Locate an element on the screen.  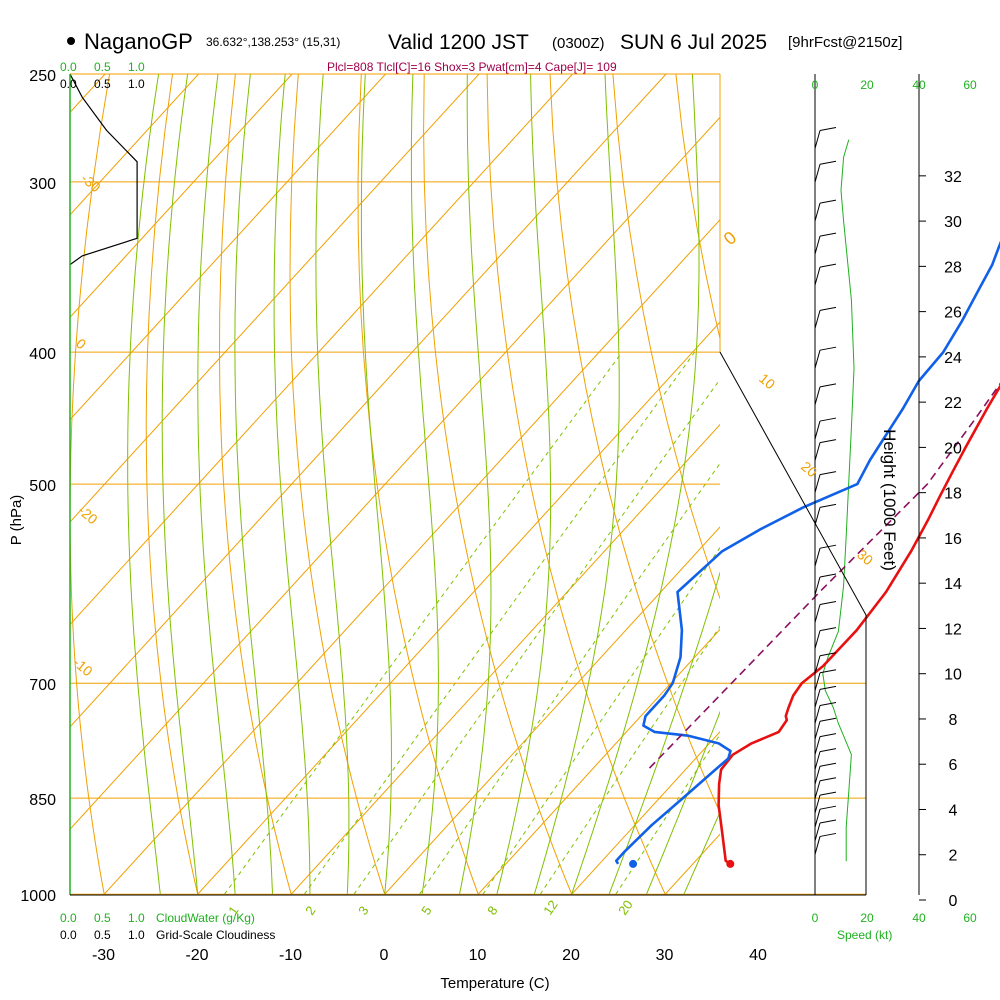
speed-tick-top-0: 0 is located at coordinates (815, 85).